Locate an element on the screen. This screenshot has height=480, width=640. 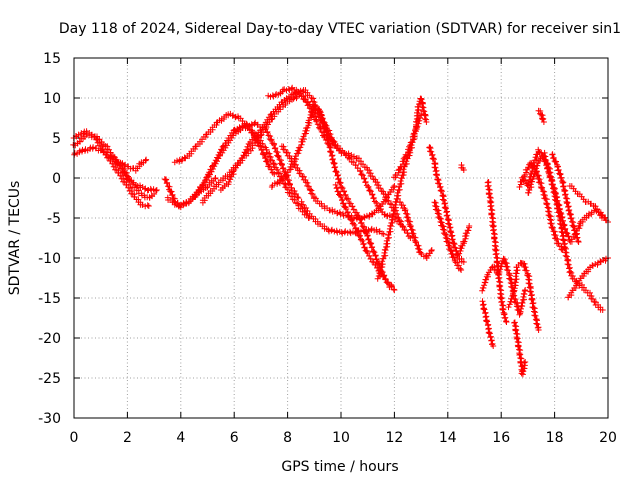
x-tick-label: 0 is located at coordinates (74, 438).